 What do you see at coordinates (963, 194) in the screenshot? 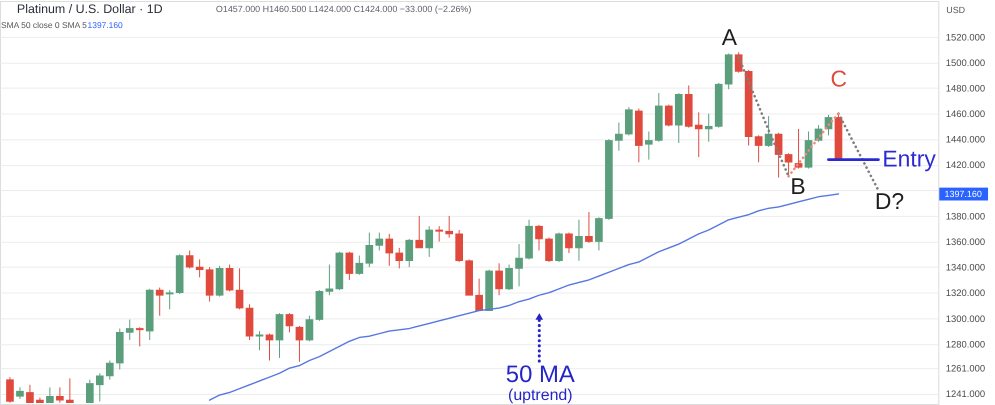
I see `text: 1397.160` at bounding box center [963, 194].